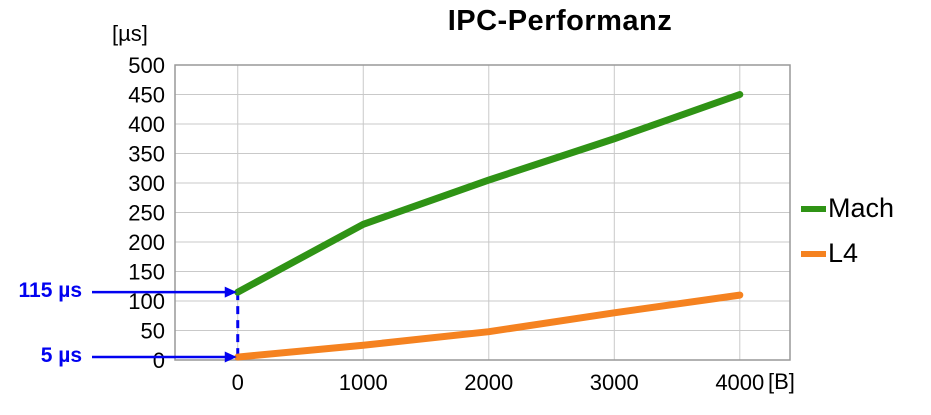  Describe the element at coordinates (146, 213) in the screenshot. I see `y-tick-label: 250` at that location.